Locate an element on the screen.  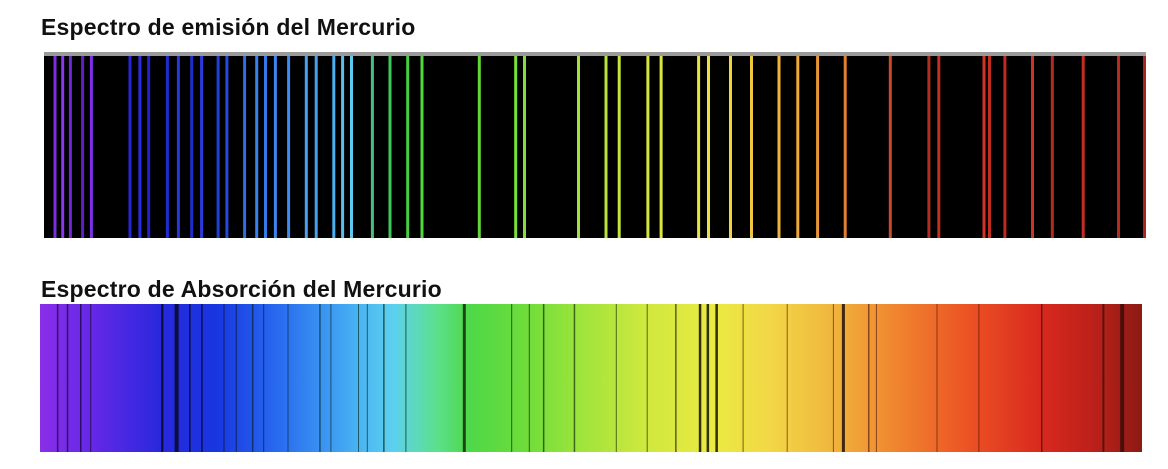
absorption-spectrum-title: Espectro de Absorción del Mercurio is located at coordinates (241, 289).